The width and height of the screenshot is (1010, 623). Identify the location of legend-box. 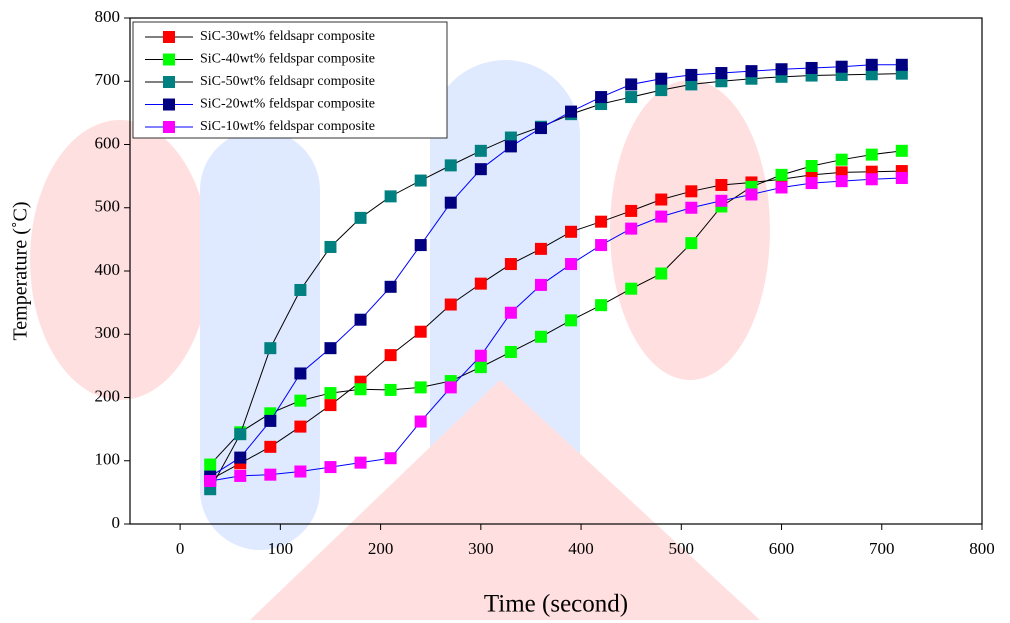
(290, 80).